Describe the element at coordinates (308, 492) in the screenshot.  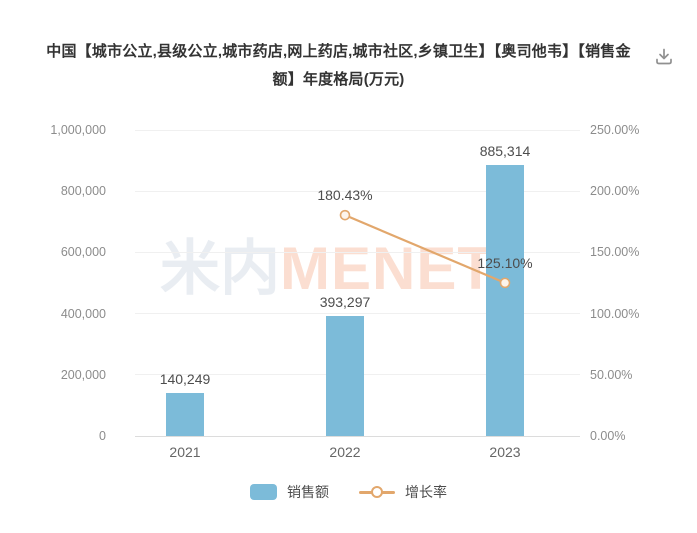
I see `legend-label: 销售额` at that location.